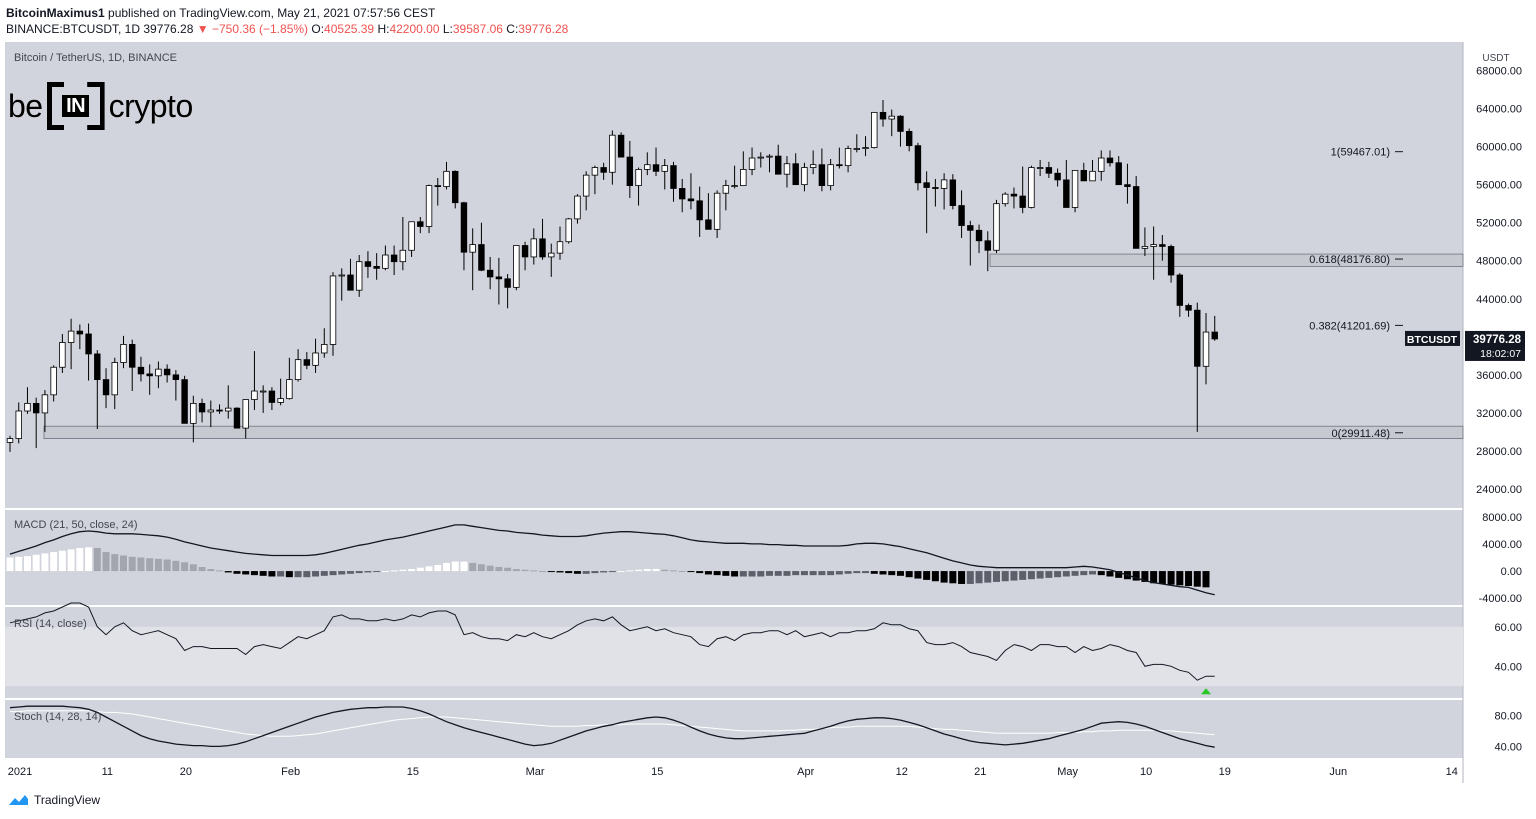  I want to click on price-tick-label-5: 48000.00, so click(1499, 262).